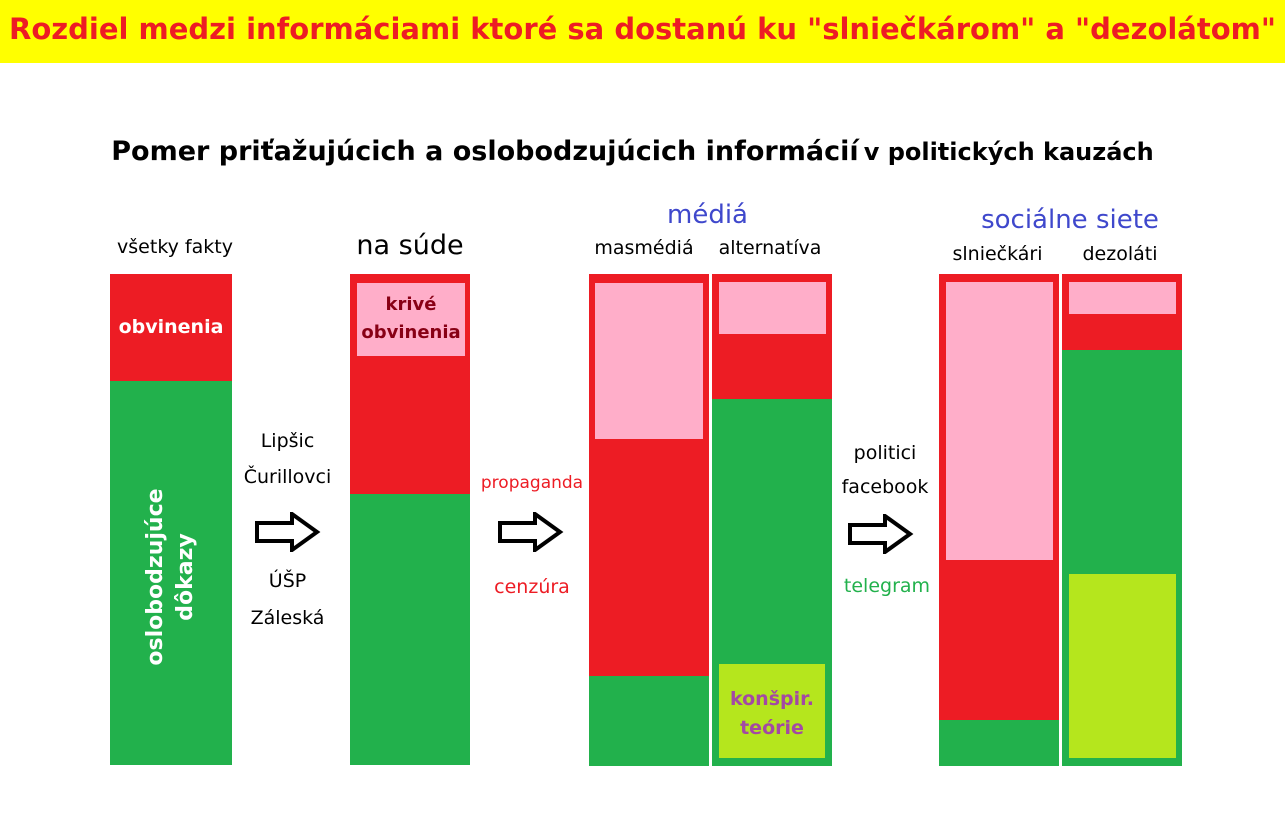 This screenshot has width=1285, height=821. Describe the element at coordinates (287, 441) in the screenshot. I see `stage1-label-lipsic: Lipšic` at that location.